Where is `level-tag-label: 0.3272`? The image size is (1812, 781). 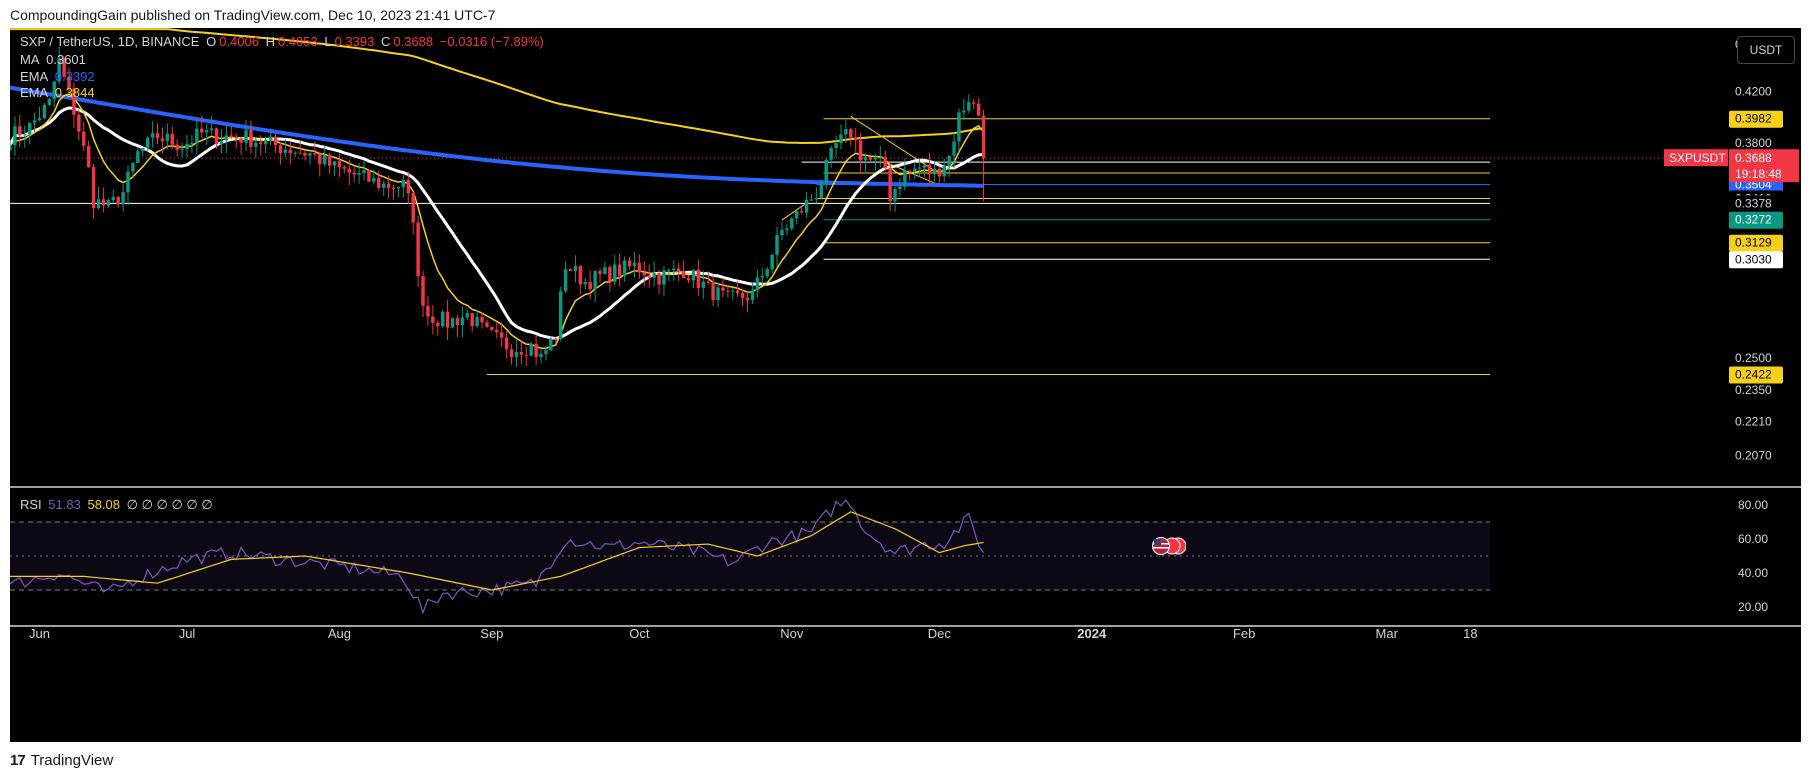 level-tag-label: 0.3272 is located at coordinates (1753, 220).